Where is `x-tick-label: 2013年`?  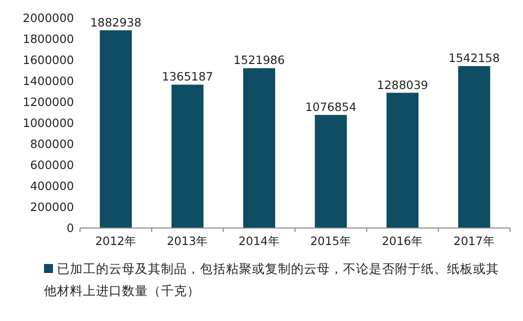 x-tick-label: 2013年 is located at coordinates (187, 241).